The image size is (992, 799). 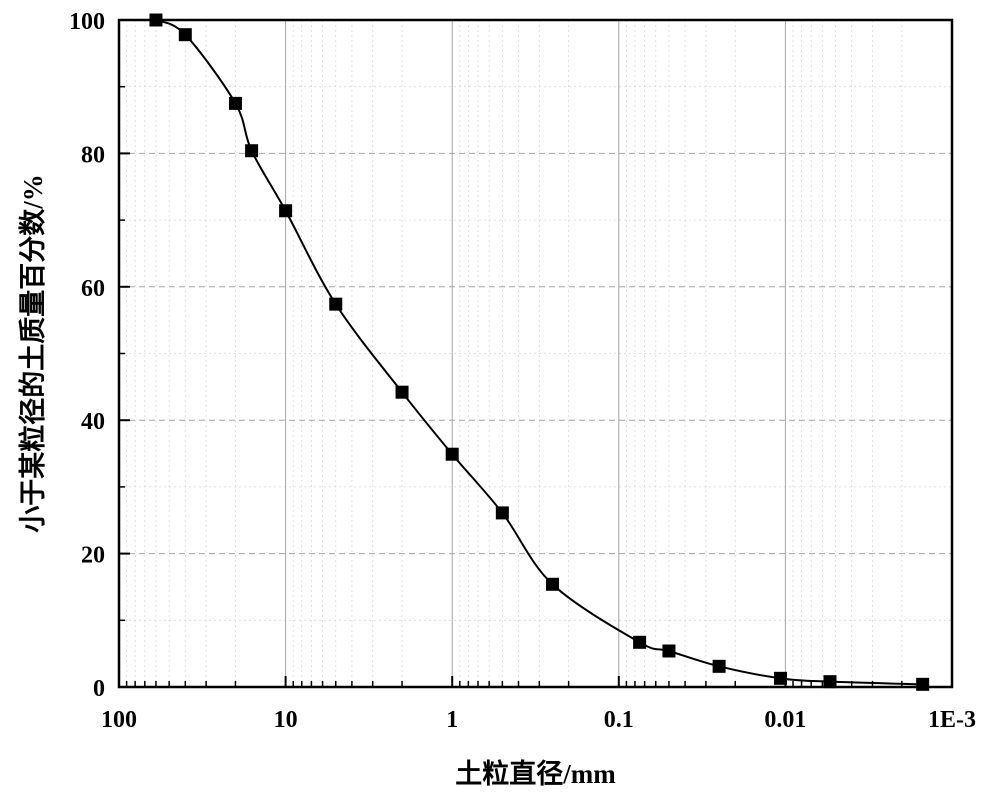 What do you see at coordinates (87, 22) in the screenshot?
I see `y-tick-label: 100` at bounding box center [87, 22].